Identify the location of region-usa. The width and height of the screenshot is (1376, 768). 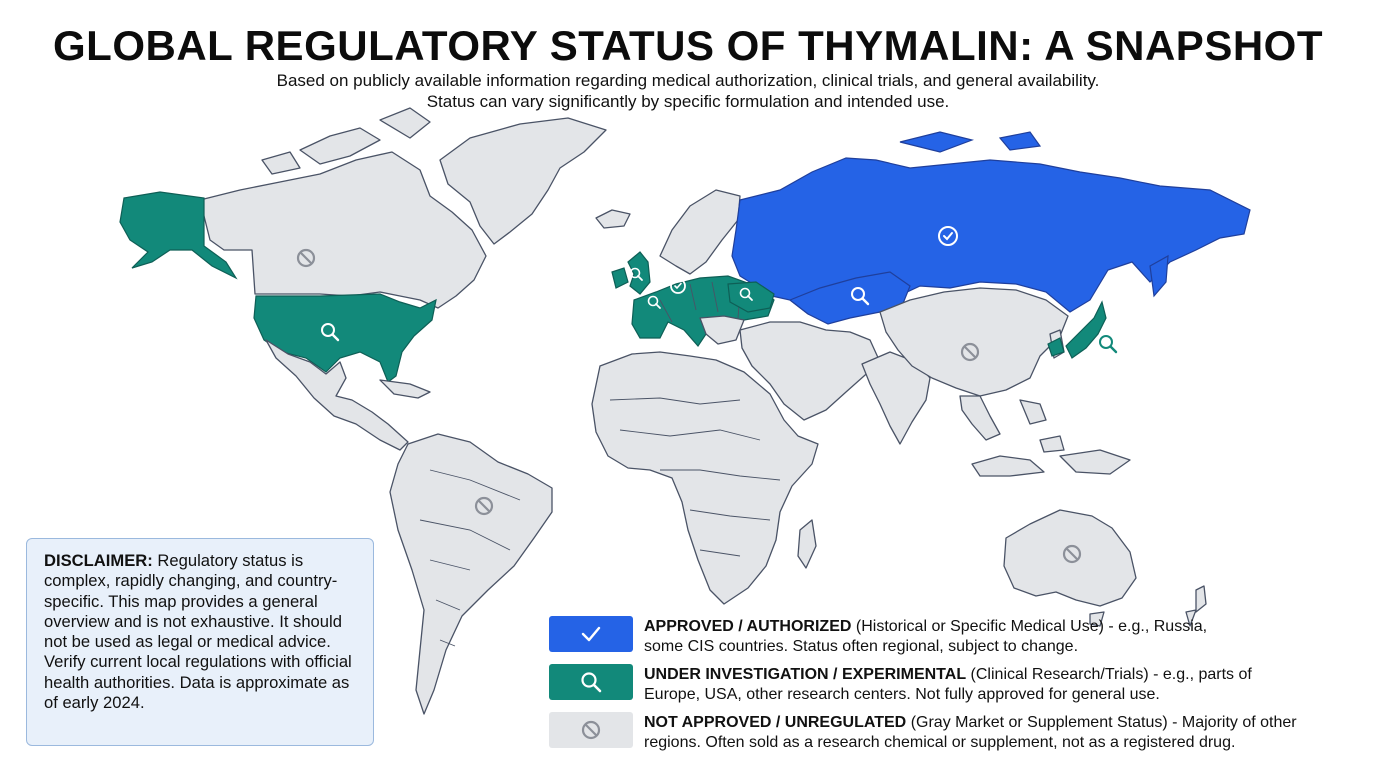
(345, 338).